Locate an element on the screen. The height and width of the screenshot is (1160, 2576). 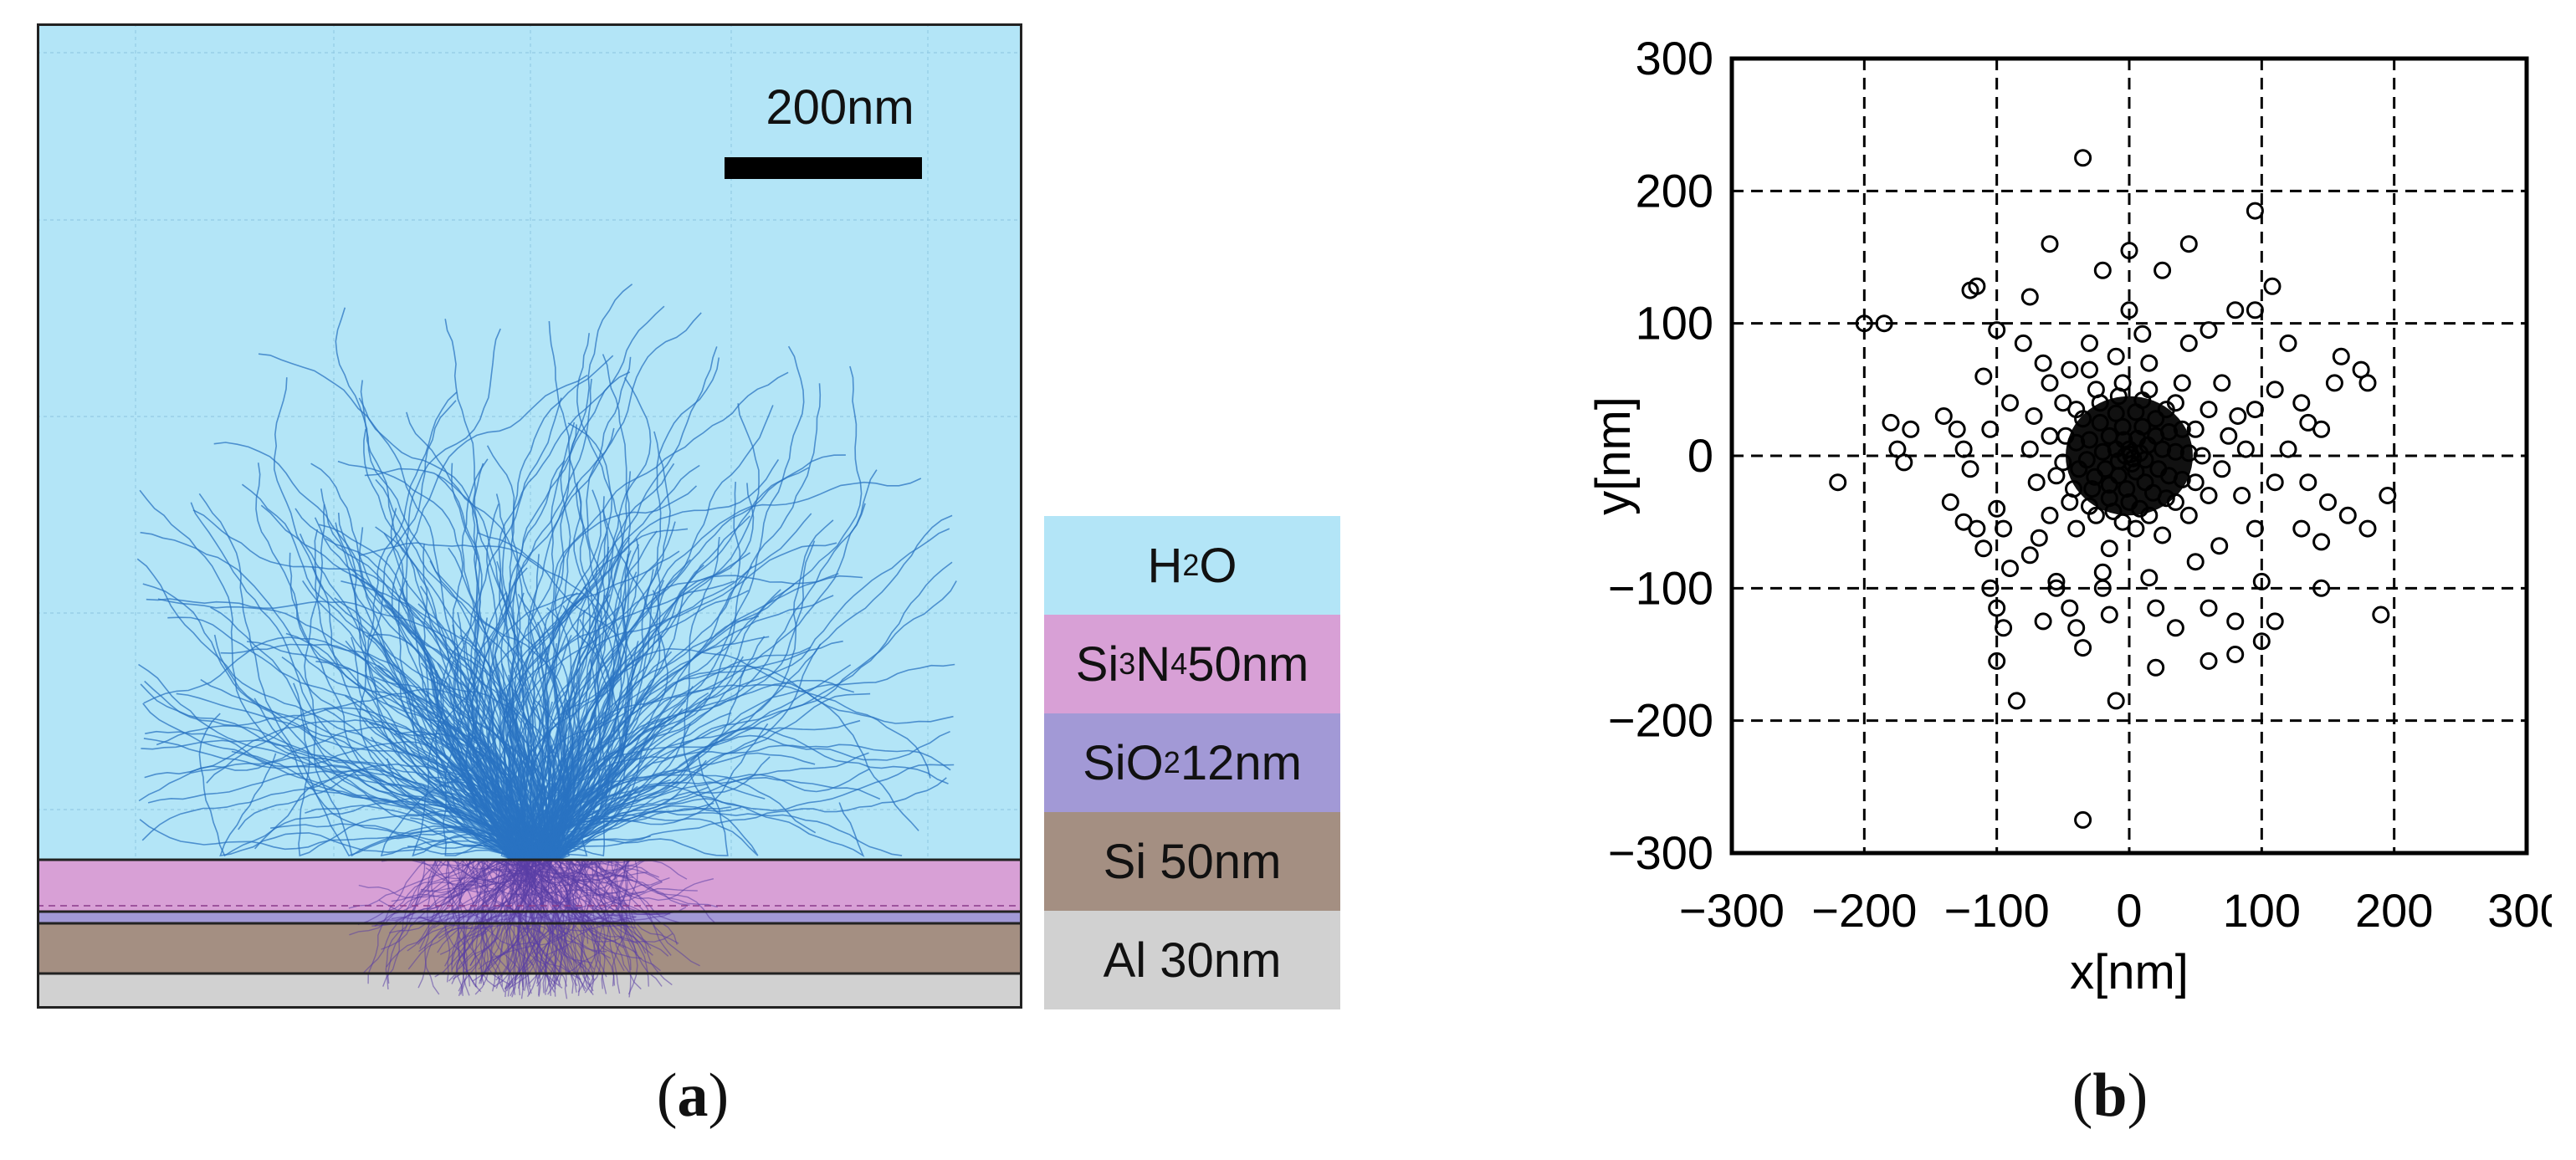
x-tick-label: −200 is located at coordinates (1864, 911).